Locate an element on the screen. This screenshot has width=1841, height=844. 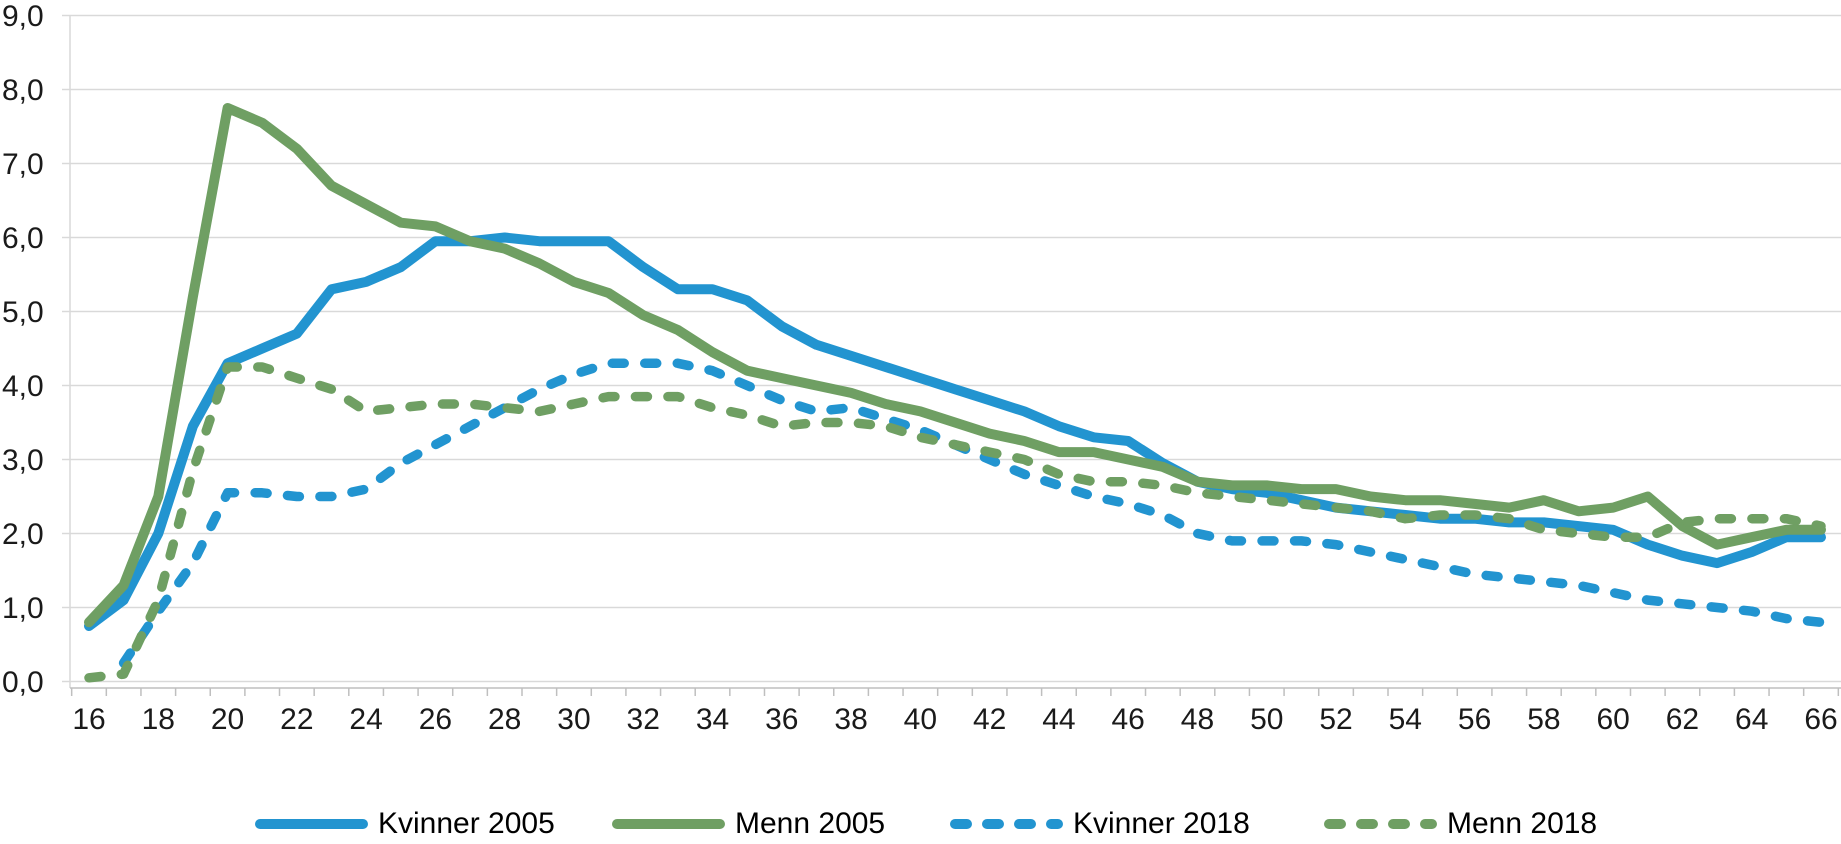
x-axis-tick-label: 56 is located at coordinates (1474, 719).